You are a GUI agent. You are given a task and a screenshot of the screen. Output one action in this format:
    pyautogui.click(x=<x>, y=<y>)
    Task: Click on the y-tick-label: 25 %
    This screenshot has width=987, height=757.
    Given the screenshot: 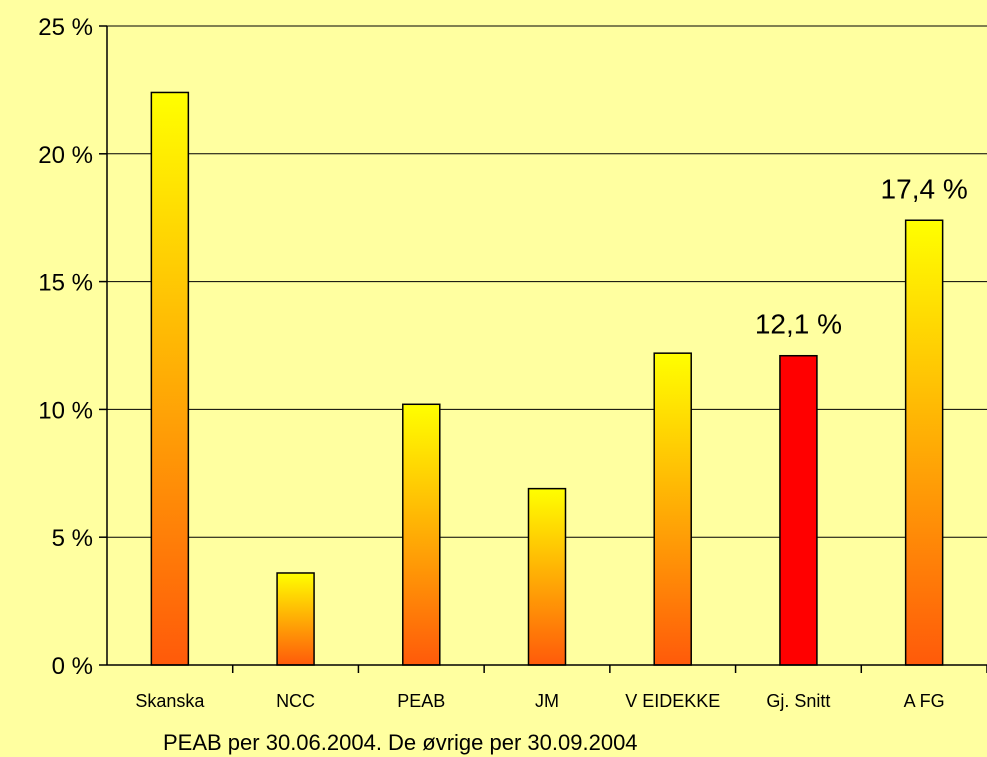 What is the action you would take?
    pyautogui.click(x=65, y=27)
    